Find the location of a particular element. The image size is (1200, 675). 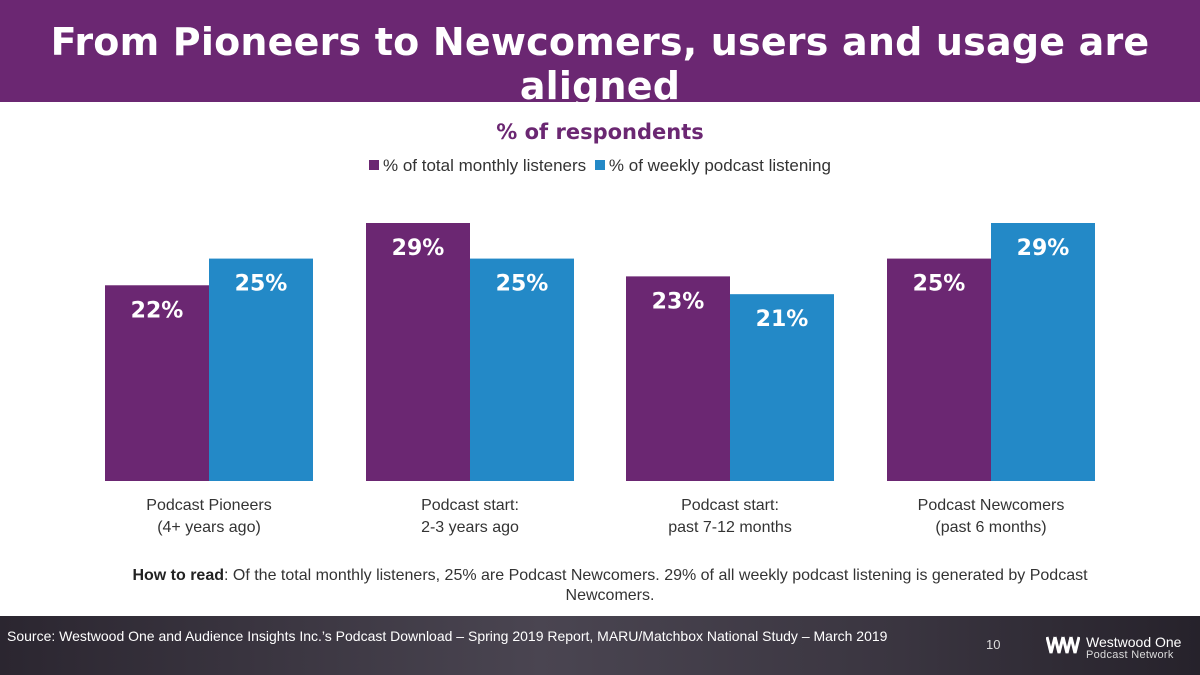

legend-swatch-weekly is located at coordinates (599, 165).